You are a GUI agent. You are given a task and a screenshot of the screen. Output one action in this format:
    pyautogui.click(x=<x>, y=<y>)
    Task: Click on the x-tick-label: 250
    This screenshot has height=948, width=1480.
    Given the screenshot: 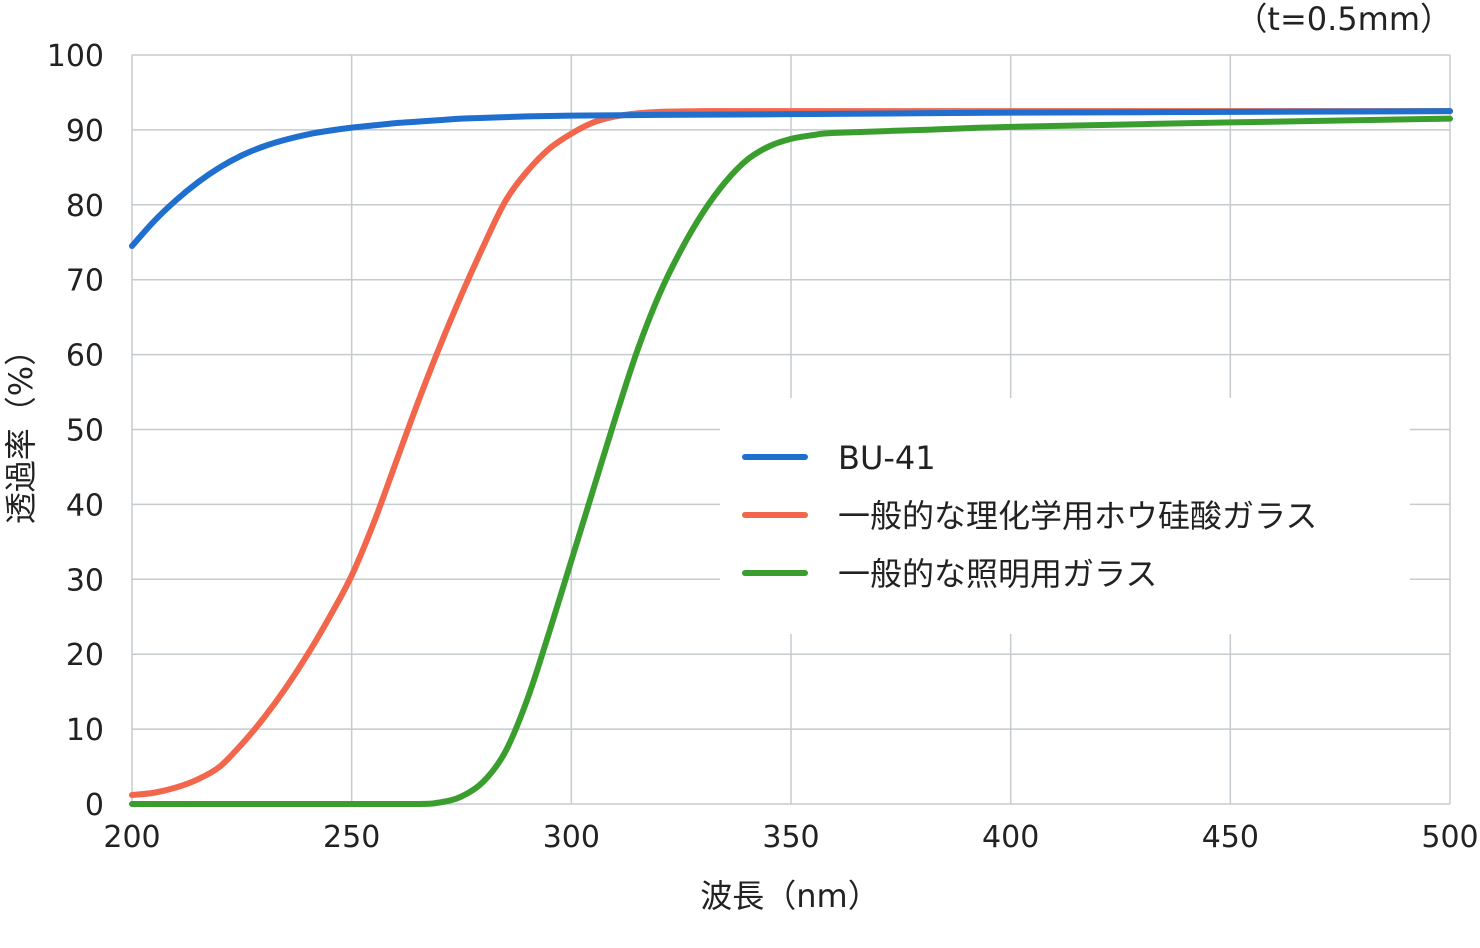 What is the action you would take?
    pyautogui.click(x=351, y=837)
    